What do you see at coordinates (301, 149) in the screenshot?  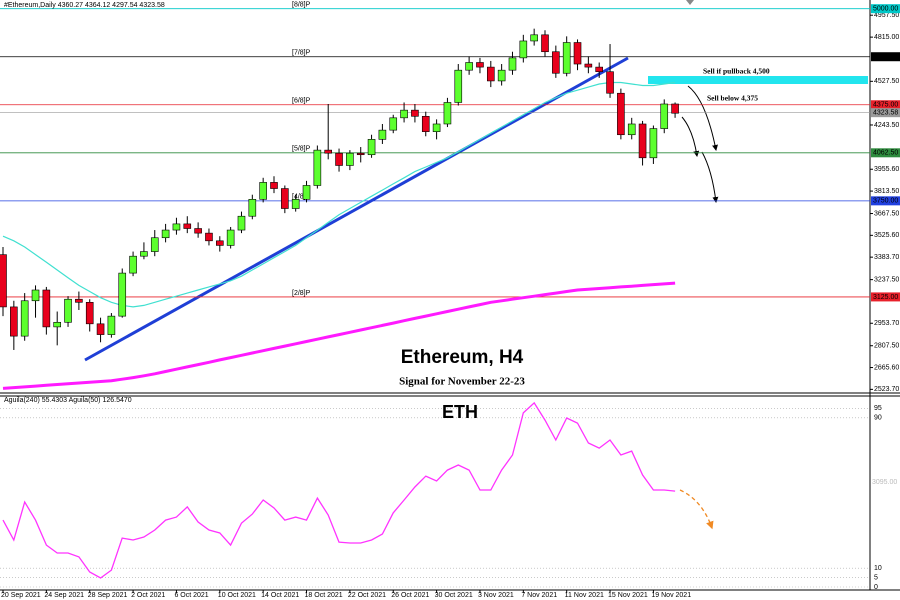 I see `level-name: [5/8]P` at bounding box center [301, 149].